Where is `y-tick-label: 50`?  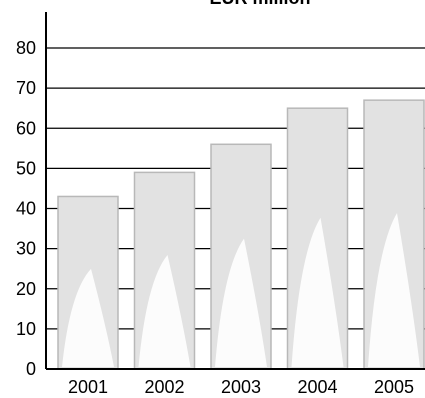 y-tick-label: 50 is located at coordinates (26, 168).